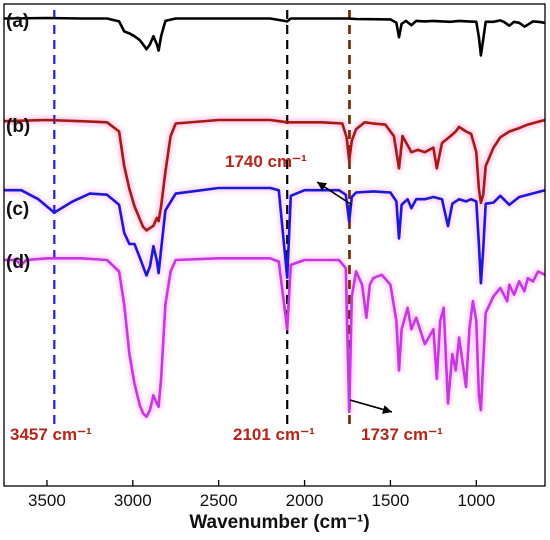  What do you see at coordinates (266, 161) in the screenshot?
I see `annotation-peak-1740: 1740 cm⁻¹` at bounding box center [266, 161].